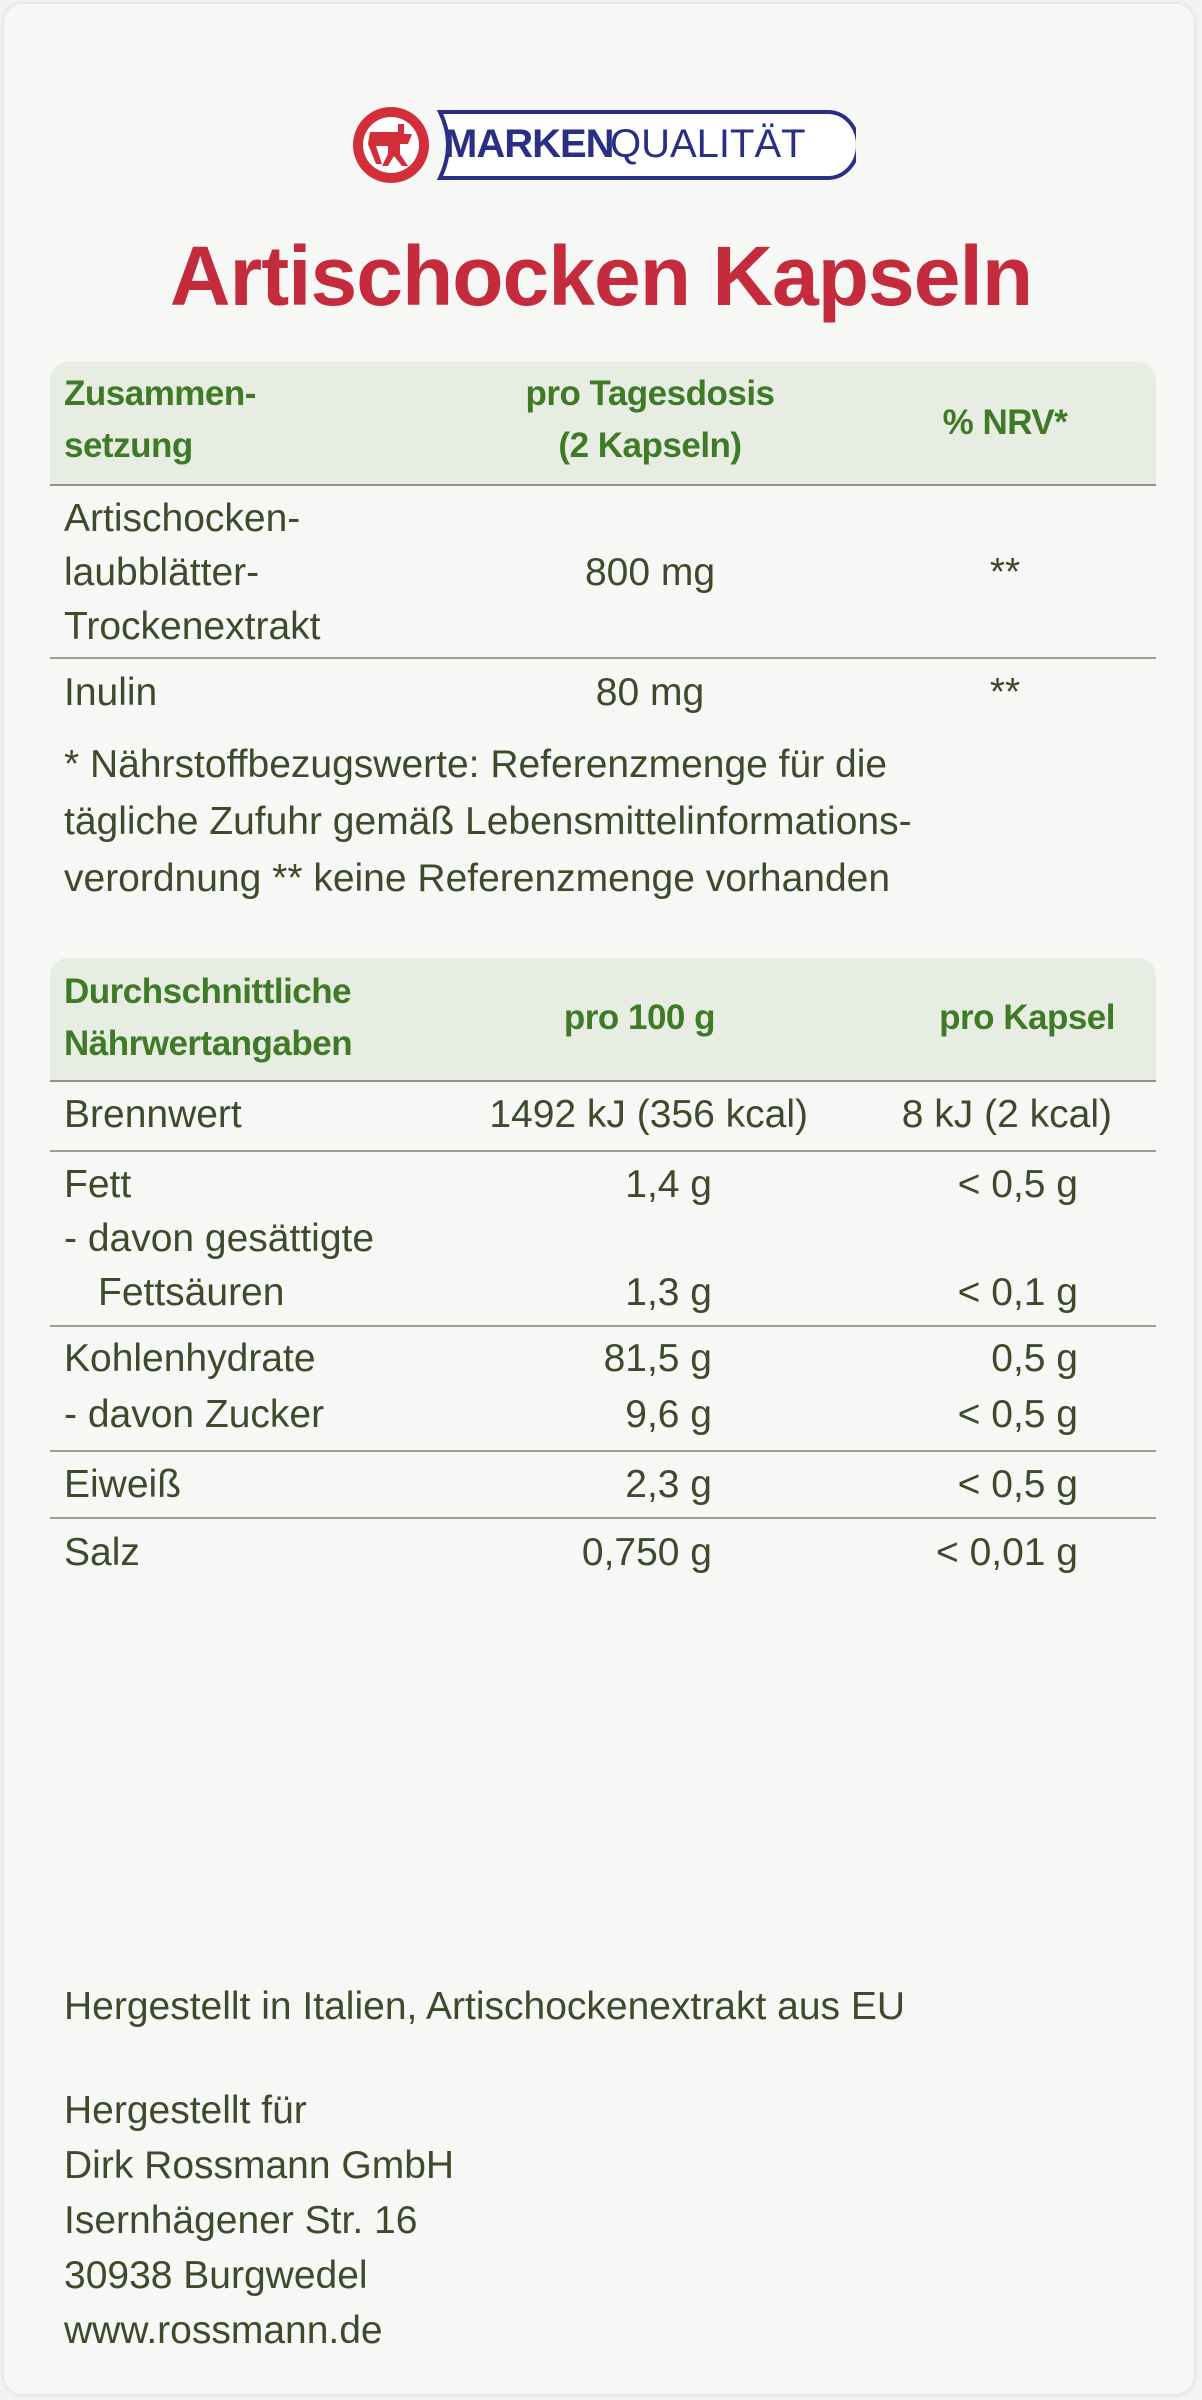 The image size is (1202, 2400). What do you see at coordinates (648, 1114) in the screenshot?
I see `nutrition-per-100g: 1492 kJ (356 kcal)` at bounding box center [648, 1114].